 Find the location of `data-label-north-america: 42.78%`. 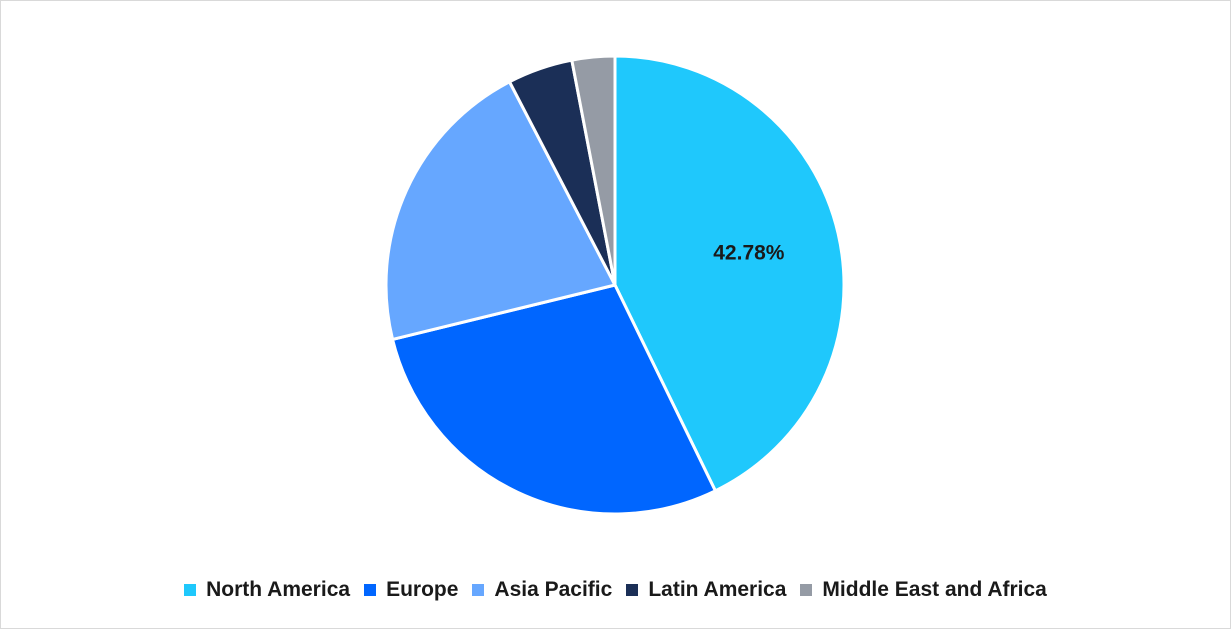

data-label-north-america: 42.78% is located at coordinates (749, 253).